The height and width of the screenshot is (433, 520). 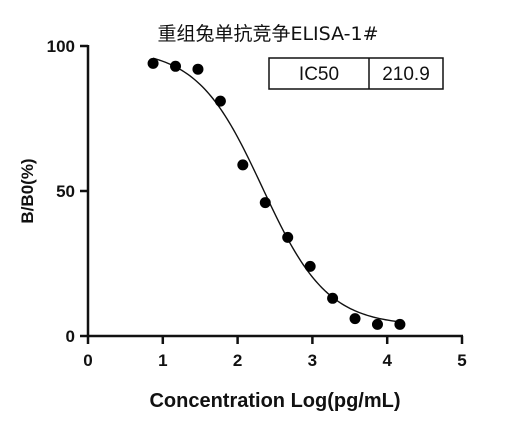 I want to click on ic50-table: IC50 210.9, so click(x=356, y=73).